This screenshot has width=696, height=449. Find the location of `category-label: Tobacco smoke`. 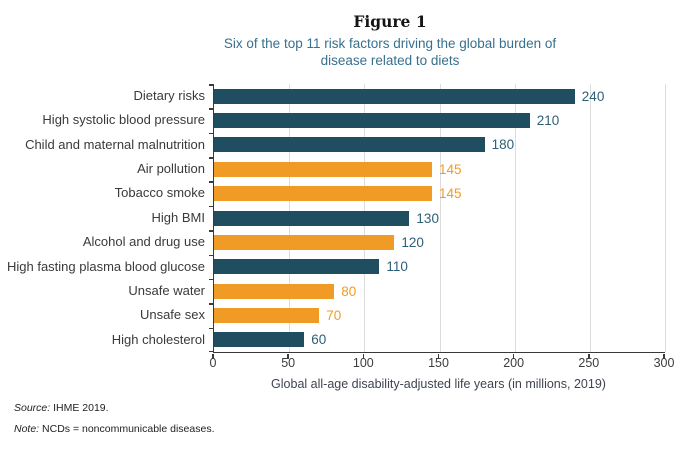

category-label: Tobacco smoke is located at coordinates (159, 193).